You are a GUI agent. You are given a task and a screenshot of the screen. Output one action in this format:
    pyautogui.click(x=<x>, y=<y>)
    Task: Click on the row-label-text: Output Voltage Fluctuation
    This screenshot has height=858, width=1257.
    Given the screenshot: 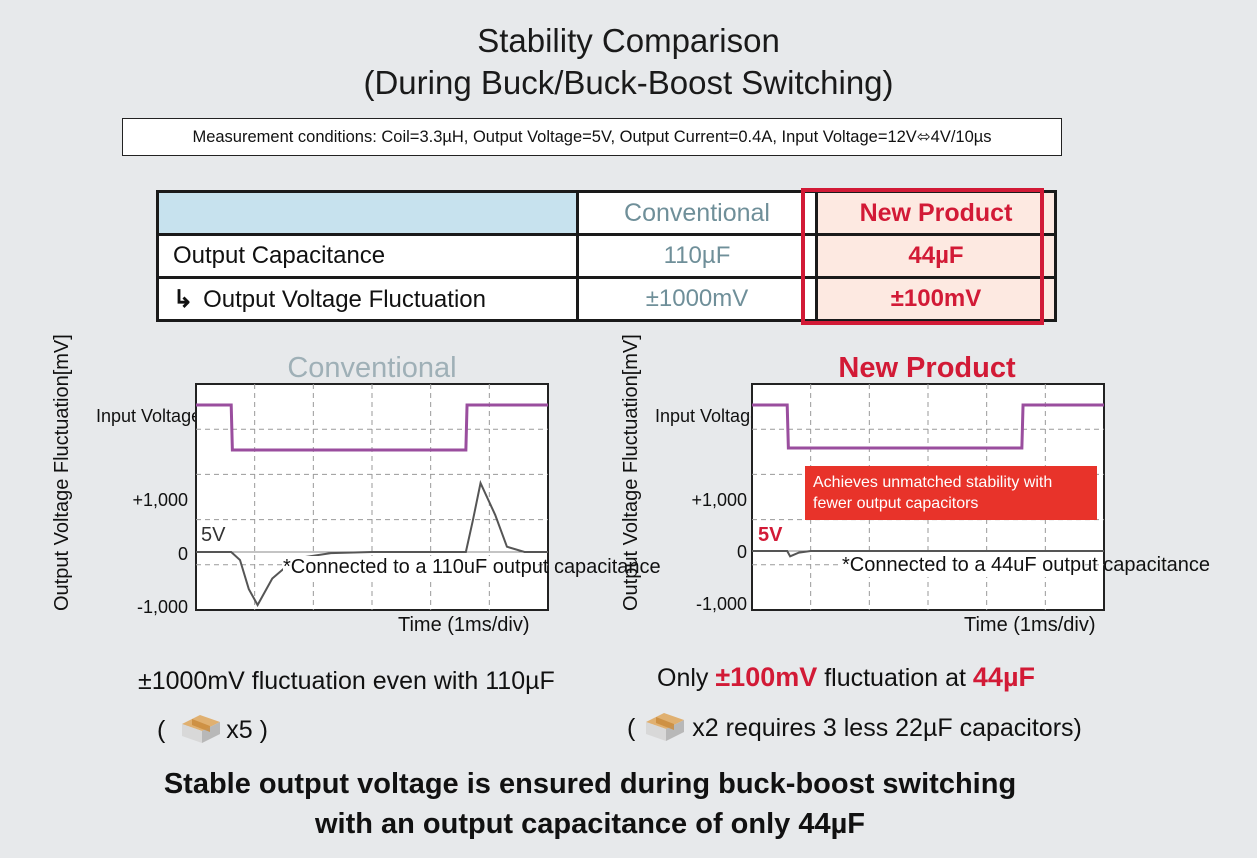 What is the action you would take?
    pyautogui.click(x=344, y=299)
    